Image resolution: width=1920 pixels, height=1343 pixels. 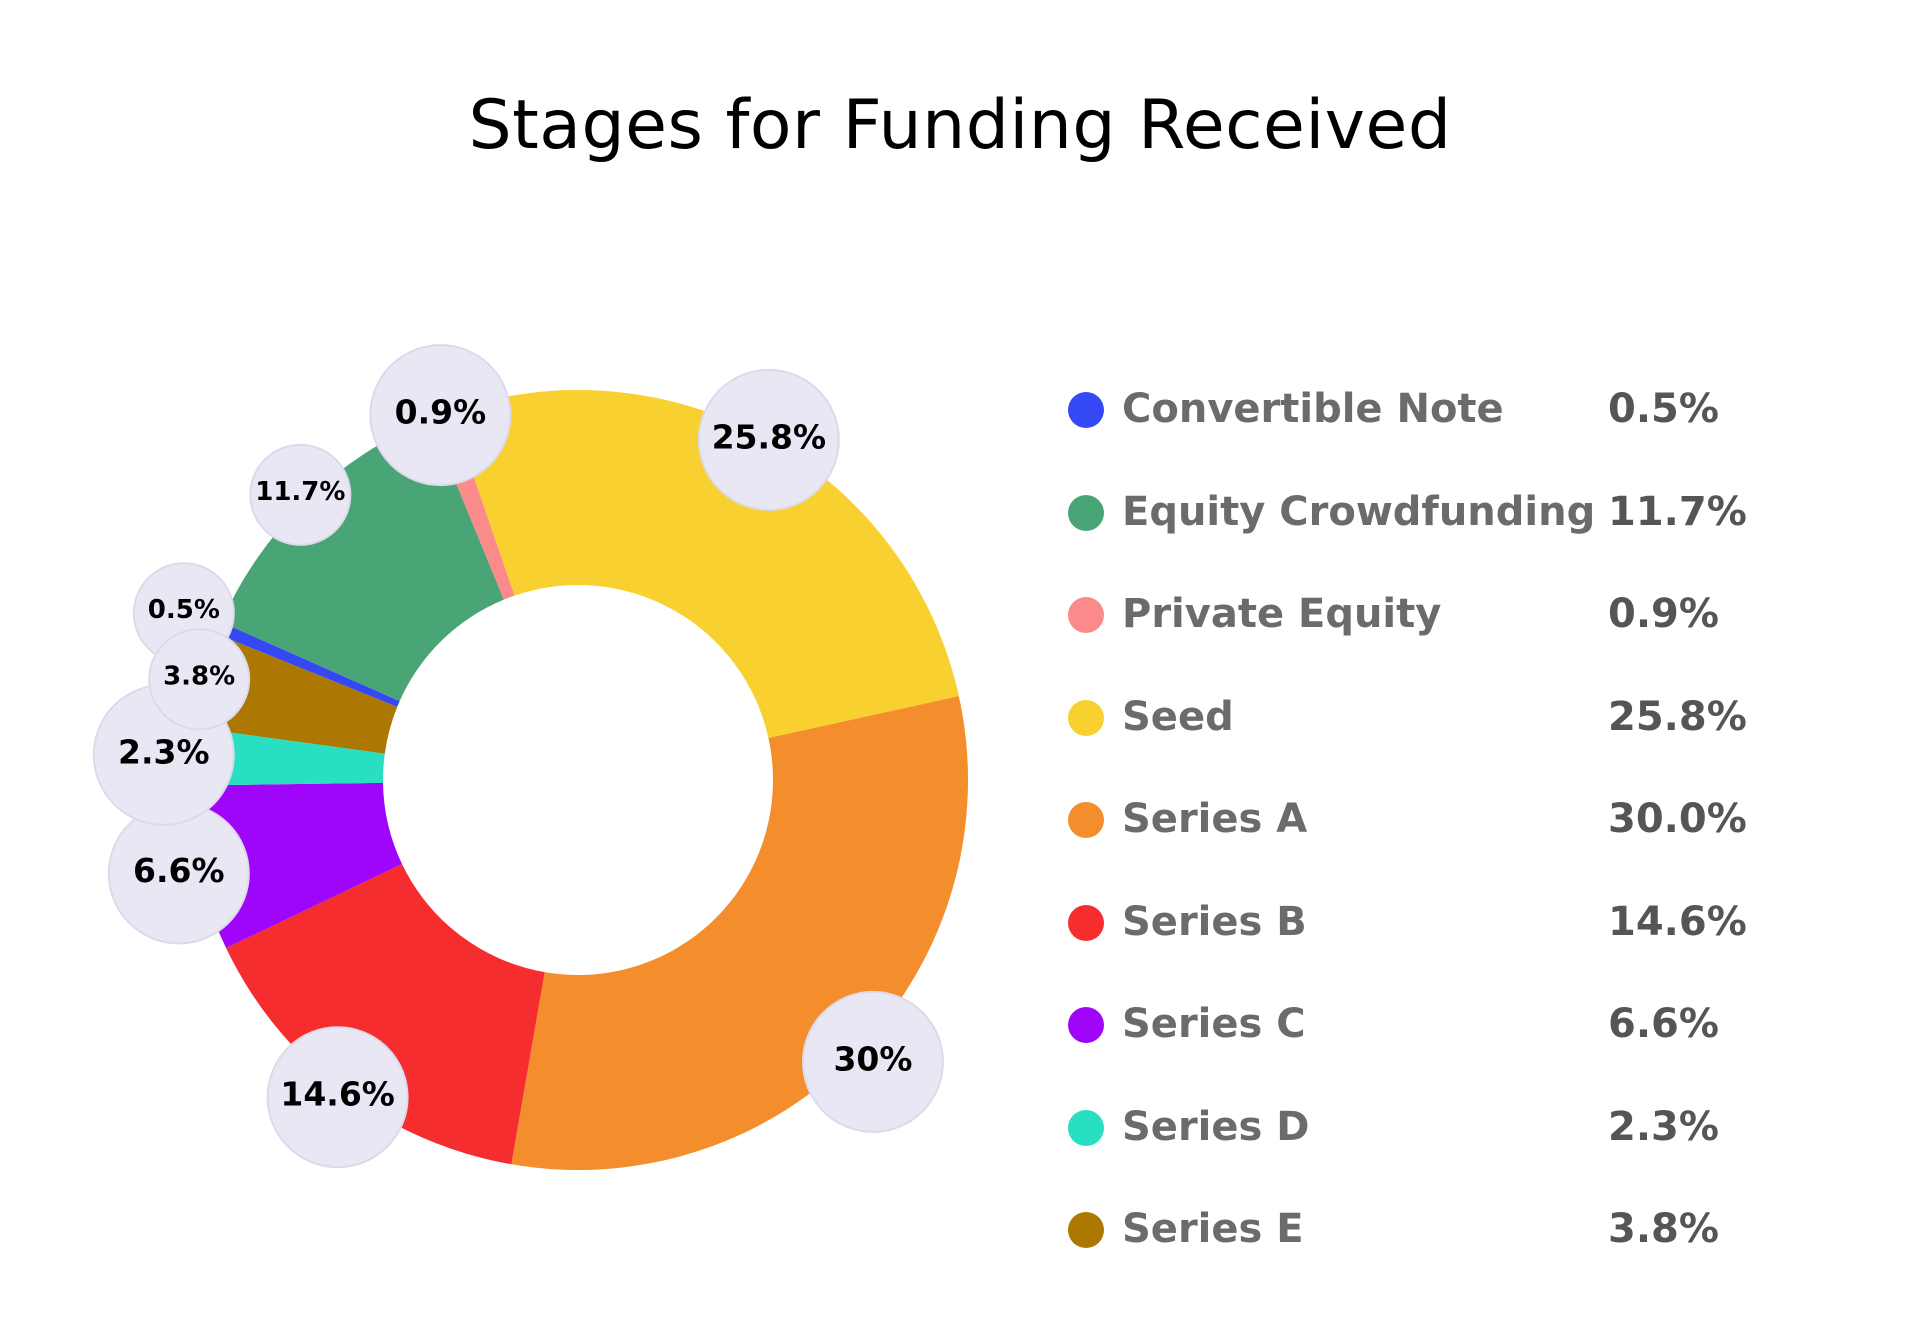 I want to click on legend-value: 0.5%, so click(x=1663, y=409).